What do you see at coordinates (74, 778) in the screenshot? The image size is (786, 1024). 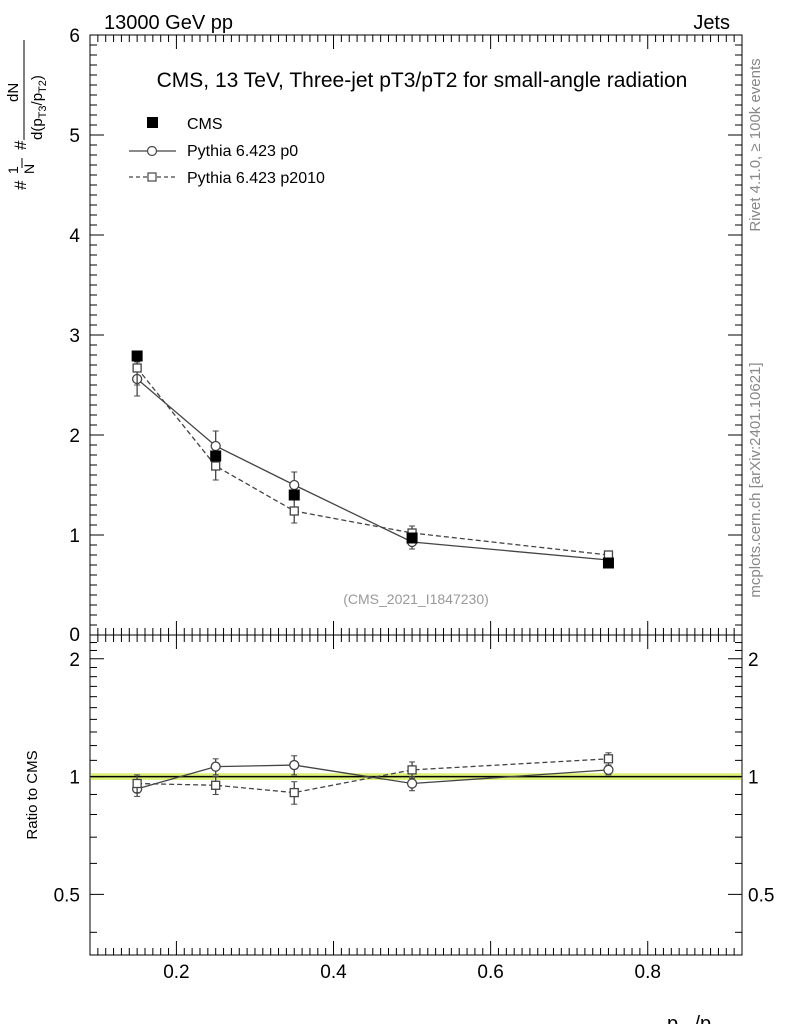 I see `y-tick-label-ratio: 1` at bounding box center [74, 778].